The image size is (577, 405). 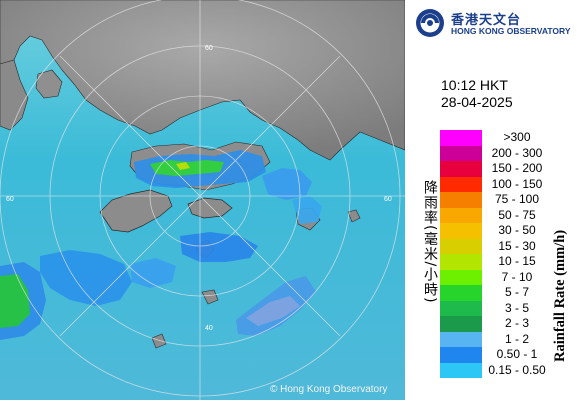 I want to click on legend-label: 10 - 15, so click(x=517, y=261).